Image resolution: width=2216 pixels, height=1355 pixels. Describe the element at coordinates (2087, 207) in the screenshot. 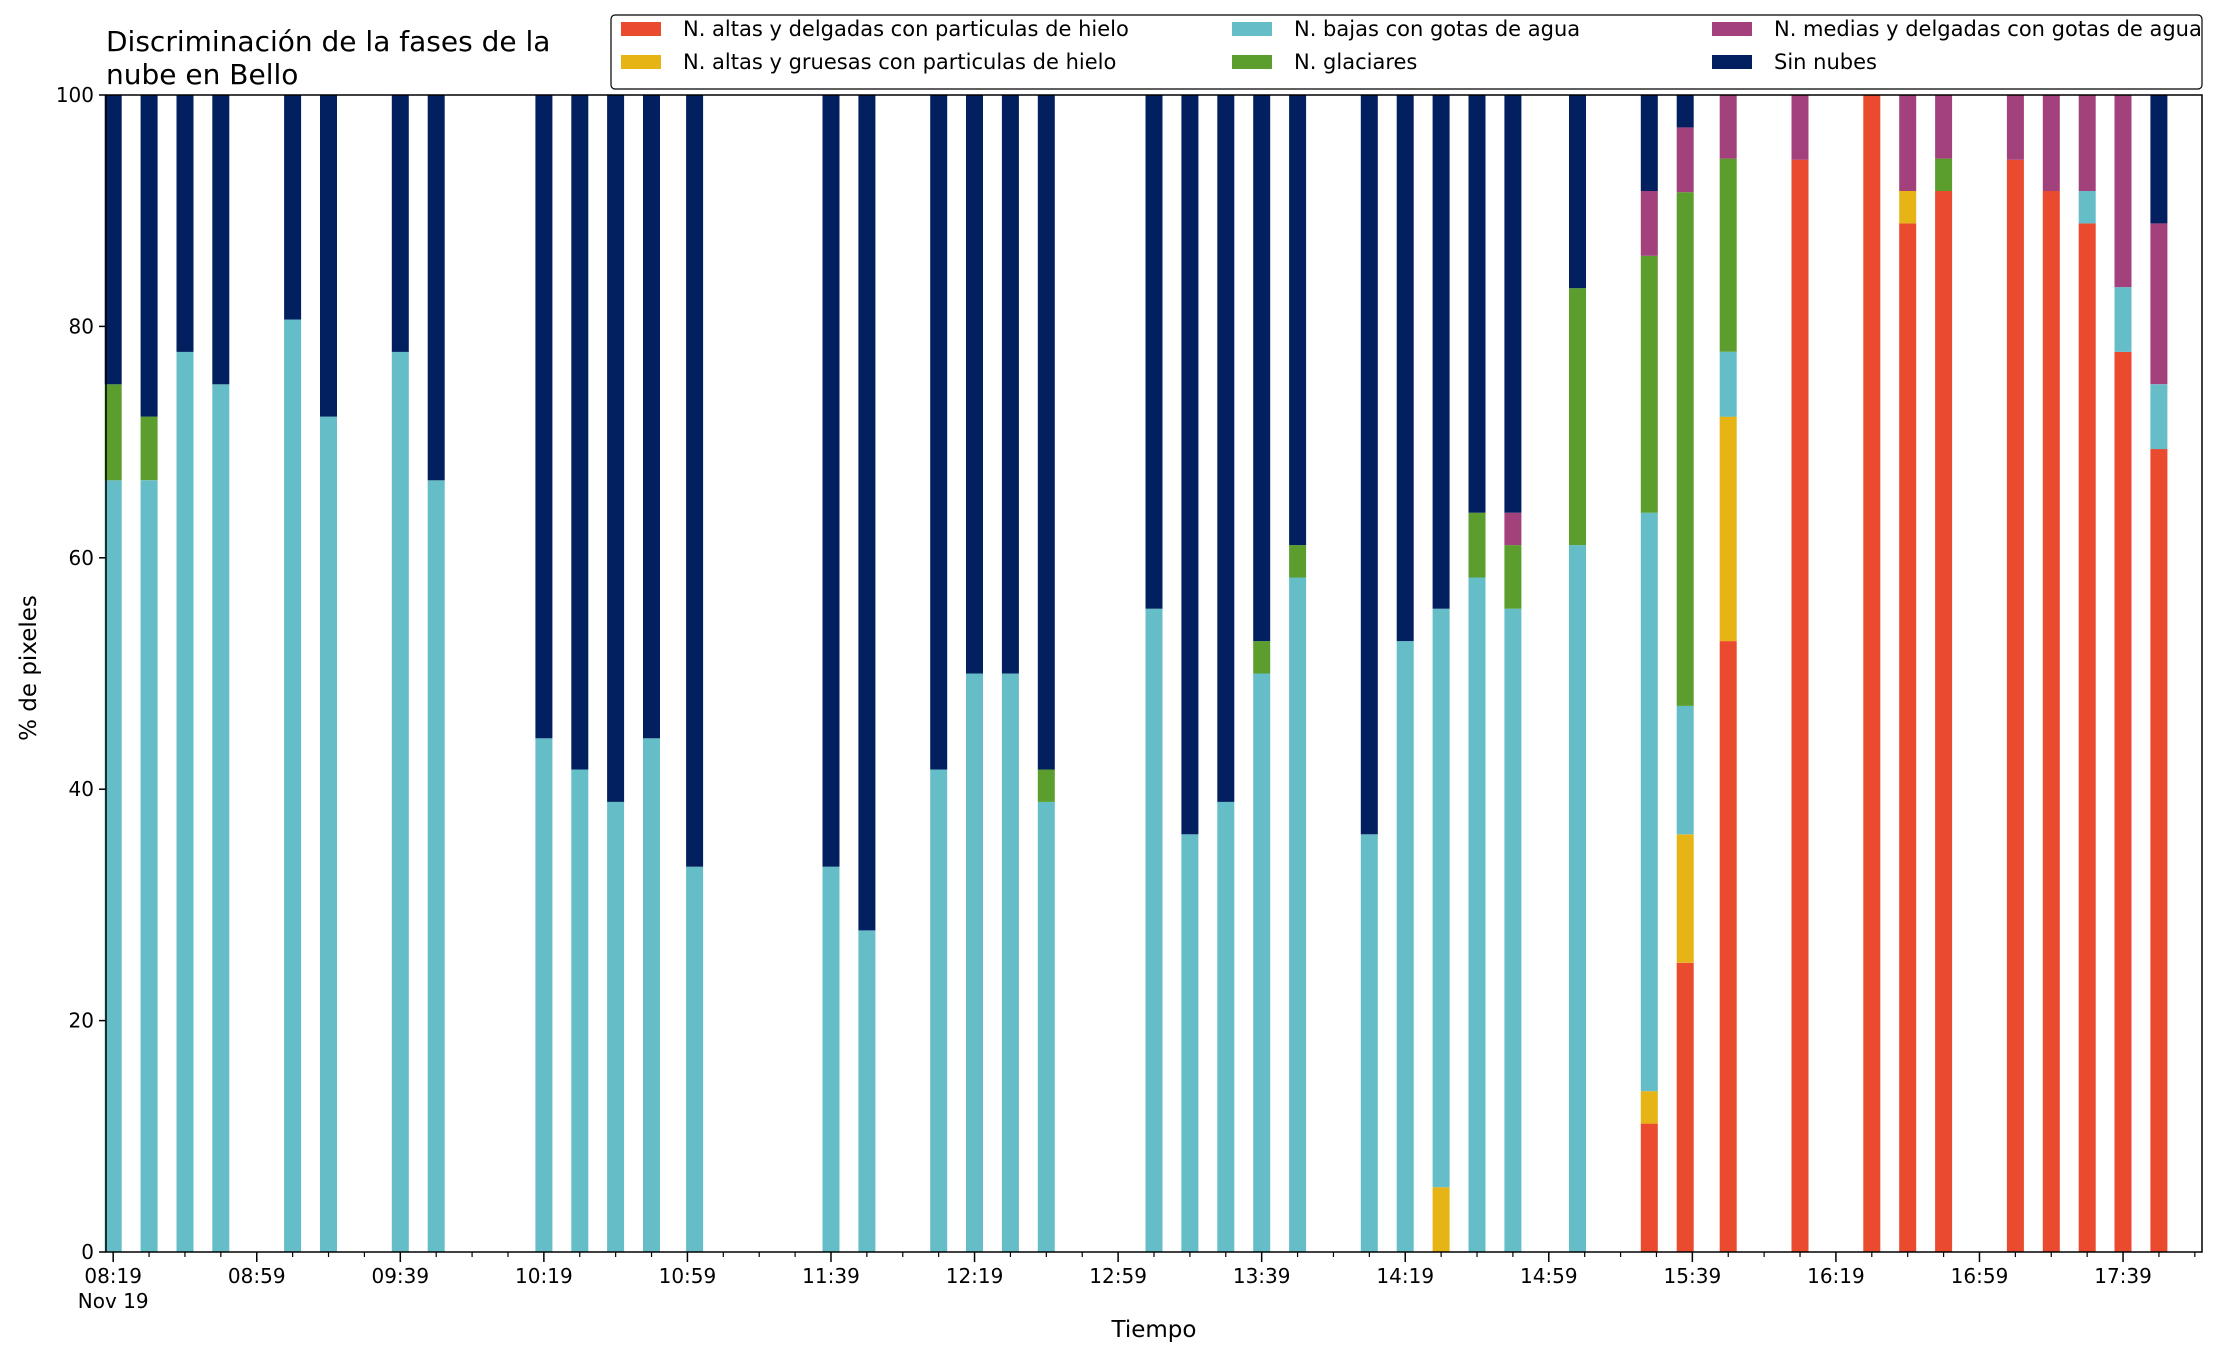

I see `bar-segment-17:29-s2` at that location.